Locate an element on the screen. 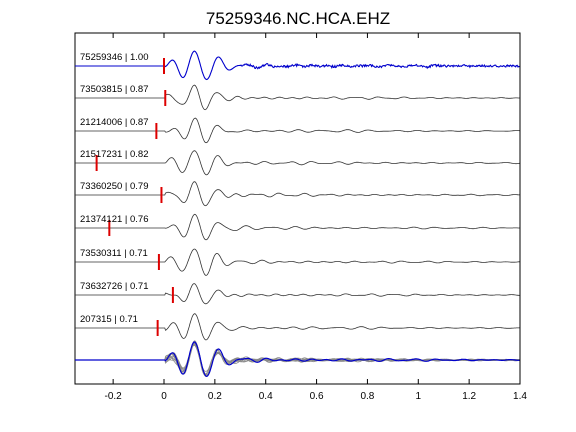  trace-label-207315: 207315 | 0.71 is located at coordinates (109, 319).